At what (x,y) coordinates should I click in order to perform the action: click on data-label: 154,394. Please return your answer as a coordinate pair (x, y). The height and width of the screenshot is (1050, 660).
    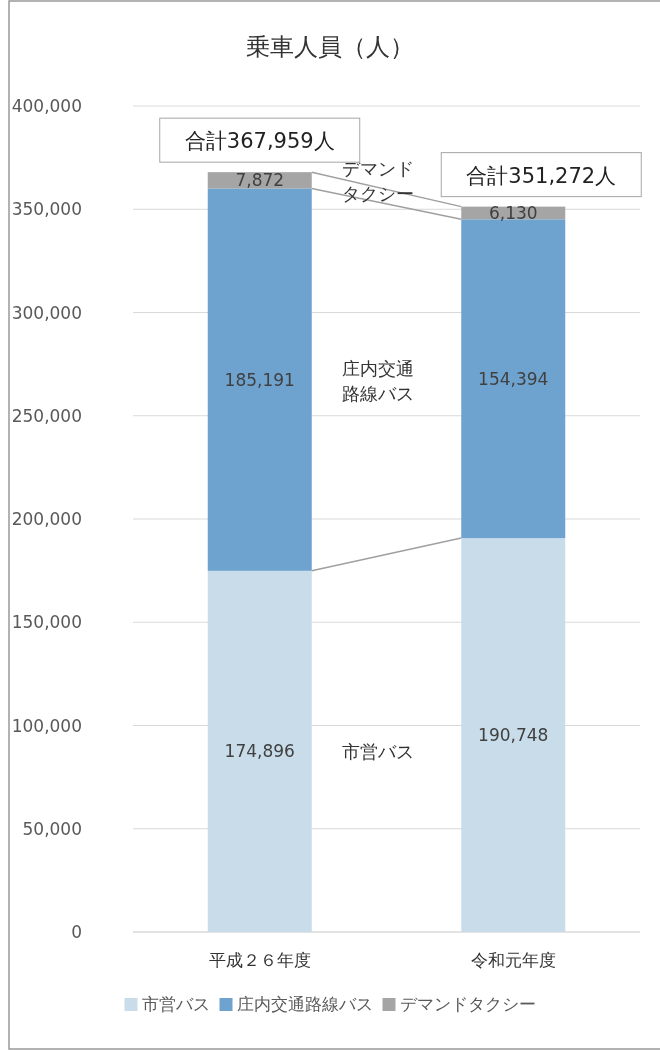
    Looking at the image, I should click on (513, 378).